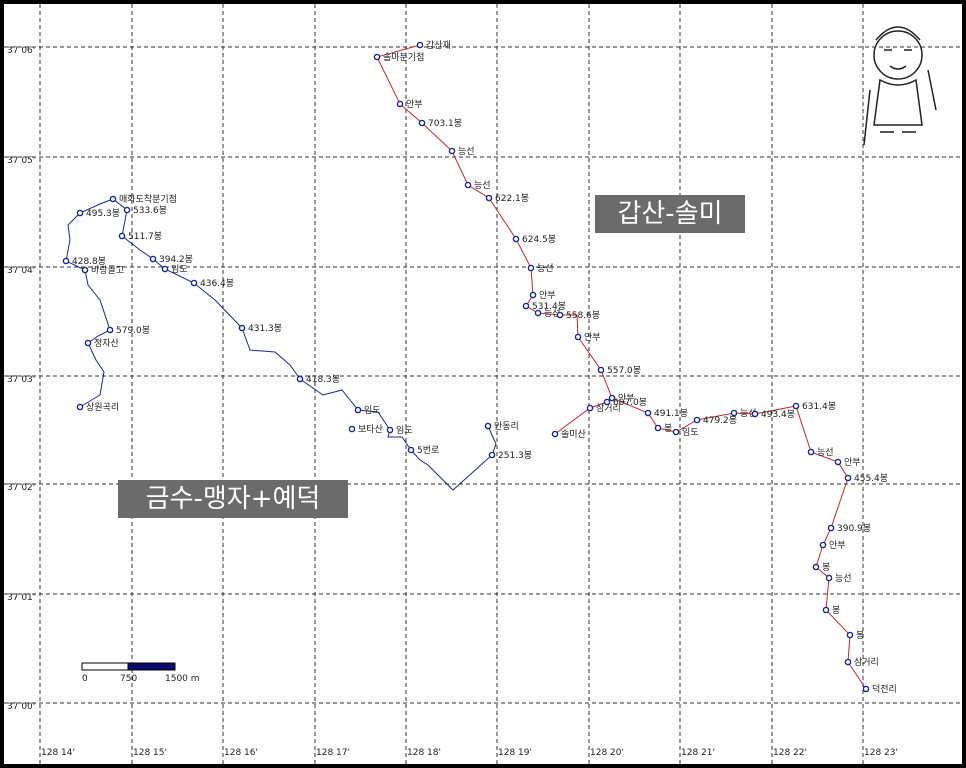 The image size is (966, 768). Describe the element at coordinates (819, 406) in the screenshot. I see `waypoint-label: 631.4봉` at that location.